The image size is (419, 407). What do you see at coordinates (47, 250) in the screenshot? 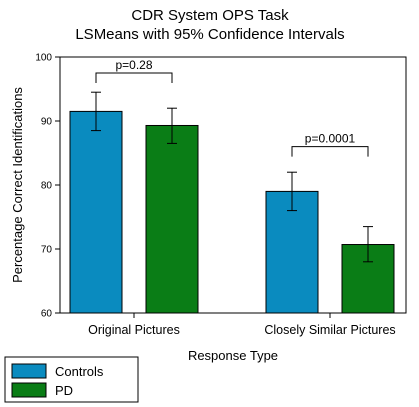
I see `y-tick-label: 70` at bounding box center [47, 250].